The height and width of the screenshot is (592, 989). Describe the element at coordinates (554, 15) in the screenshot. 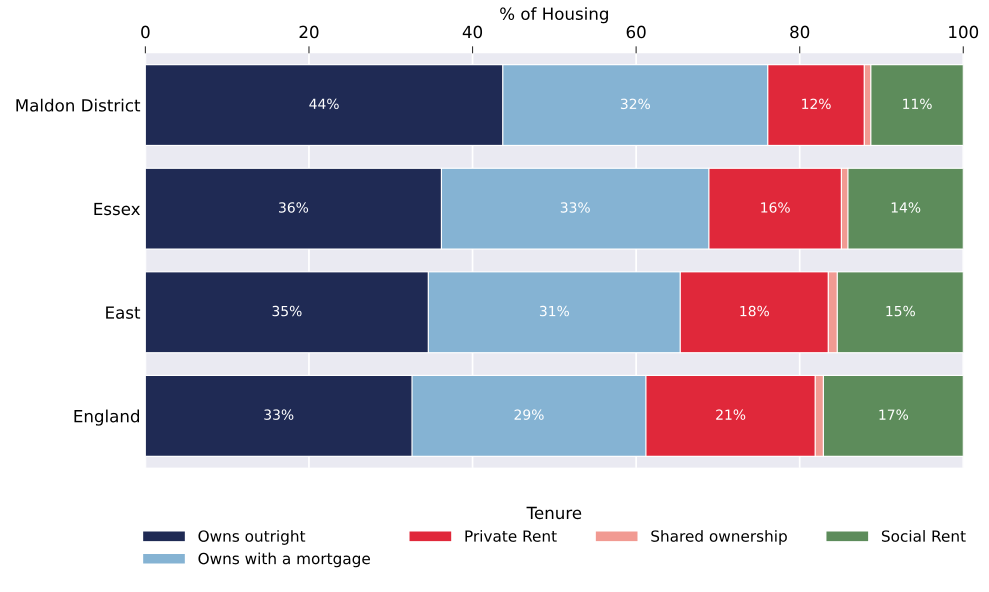

I see `x-axis-title: % of Housing` at that location.